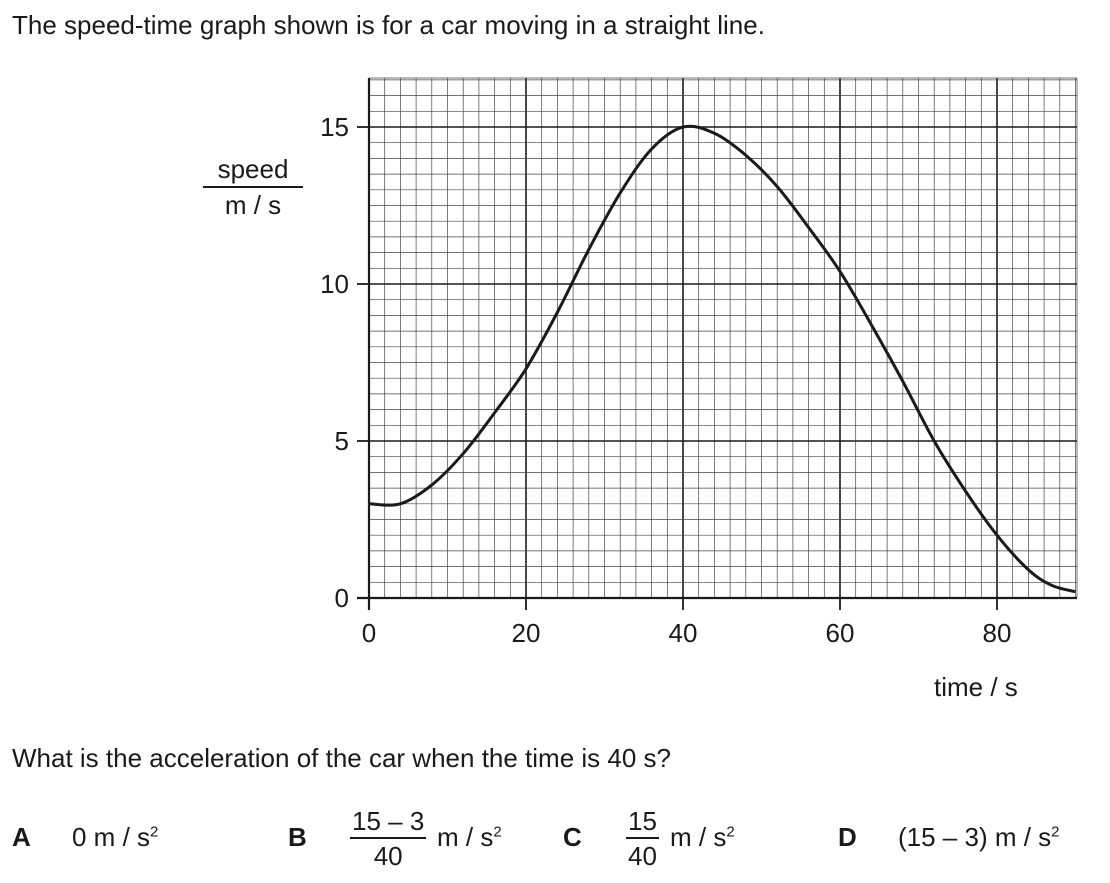 The image size is (1110, 883). What do you see at coordinates (253, 205) in the screenshot?
I see `y-axis-label-unit: m / s` at bounding box center [253, 205].